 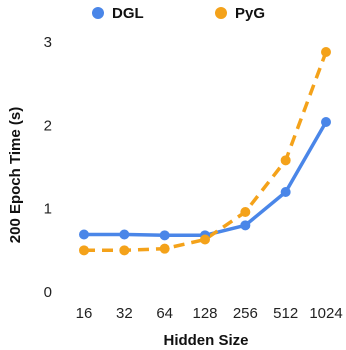 I want to click on legend: DGL PyG, so click(x=178, y=13).